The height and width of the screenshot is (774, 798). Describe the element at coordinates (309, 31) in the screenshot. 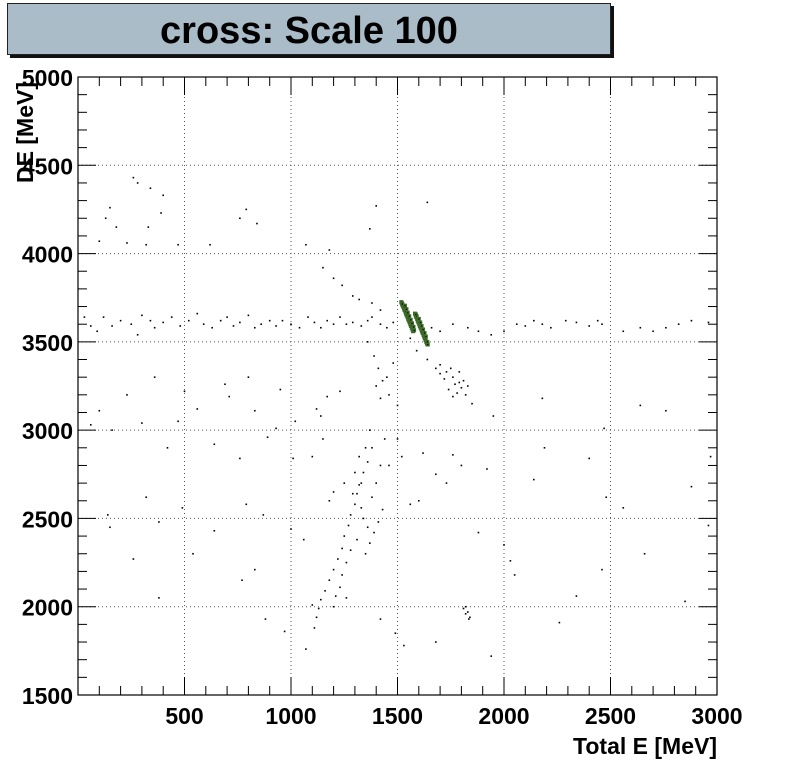

I see `chart-title: cross: Scale 100` at that location.